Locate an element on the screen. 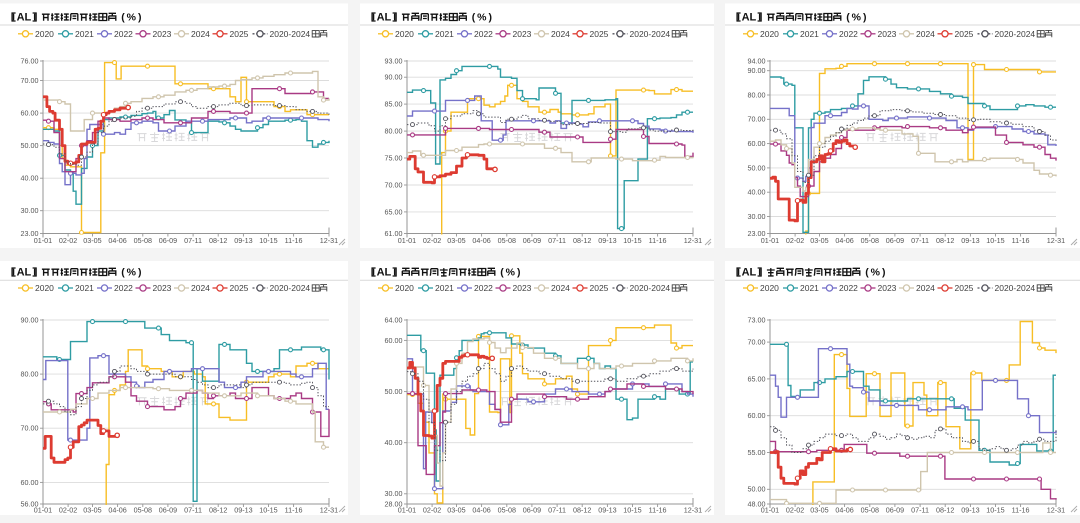 This screenshot has width=1080, height=523. svg-text: 90.00 is located at coordinates (394, 77).